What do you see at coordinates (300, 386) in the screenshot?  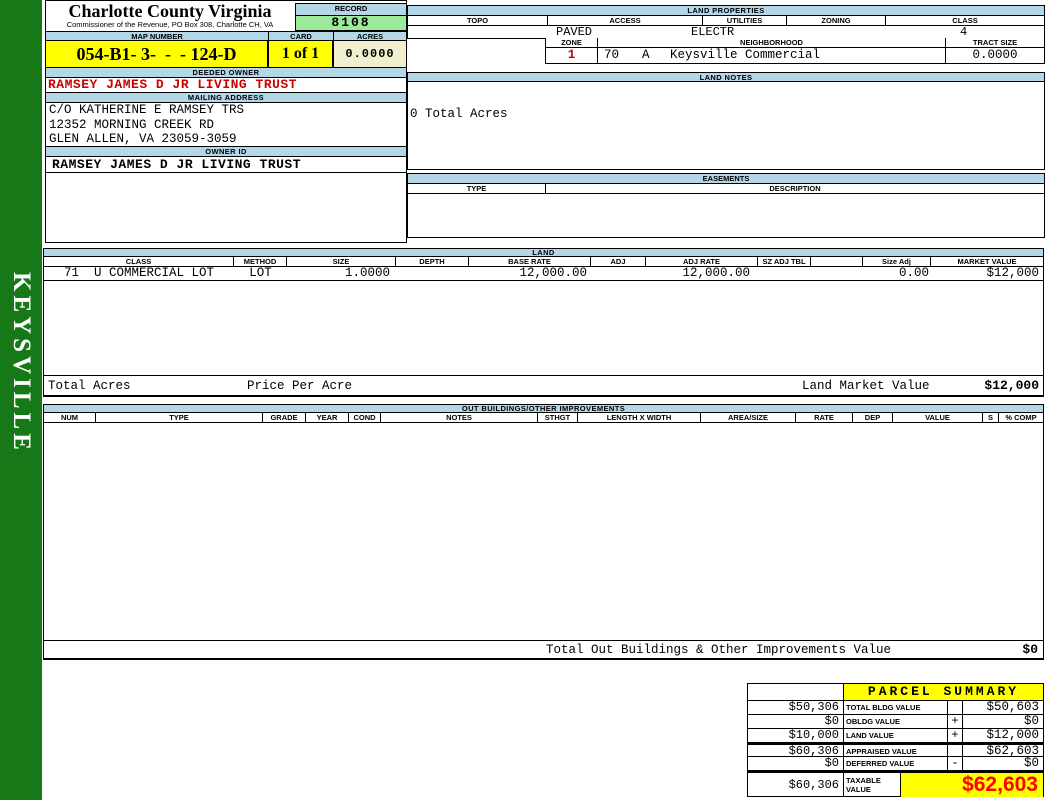 I see `price-per-acre-label: Price Per Acre` at bounding box center [300, 386].